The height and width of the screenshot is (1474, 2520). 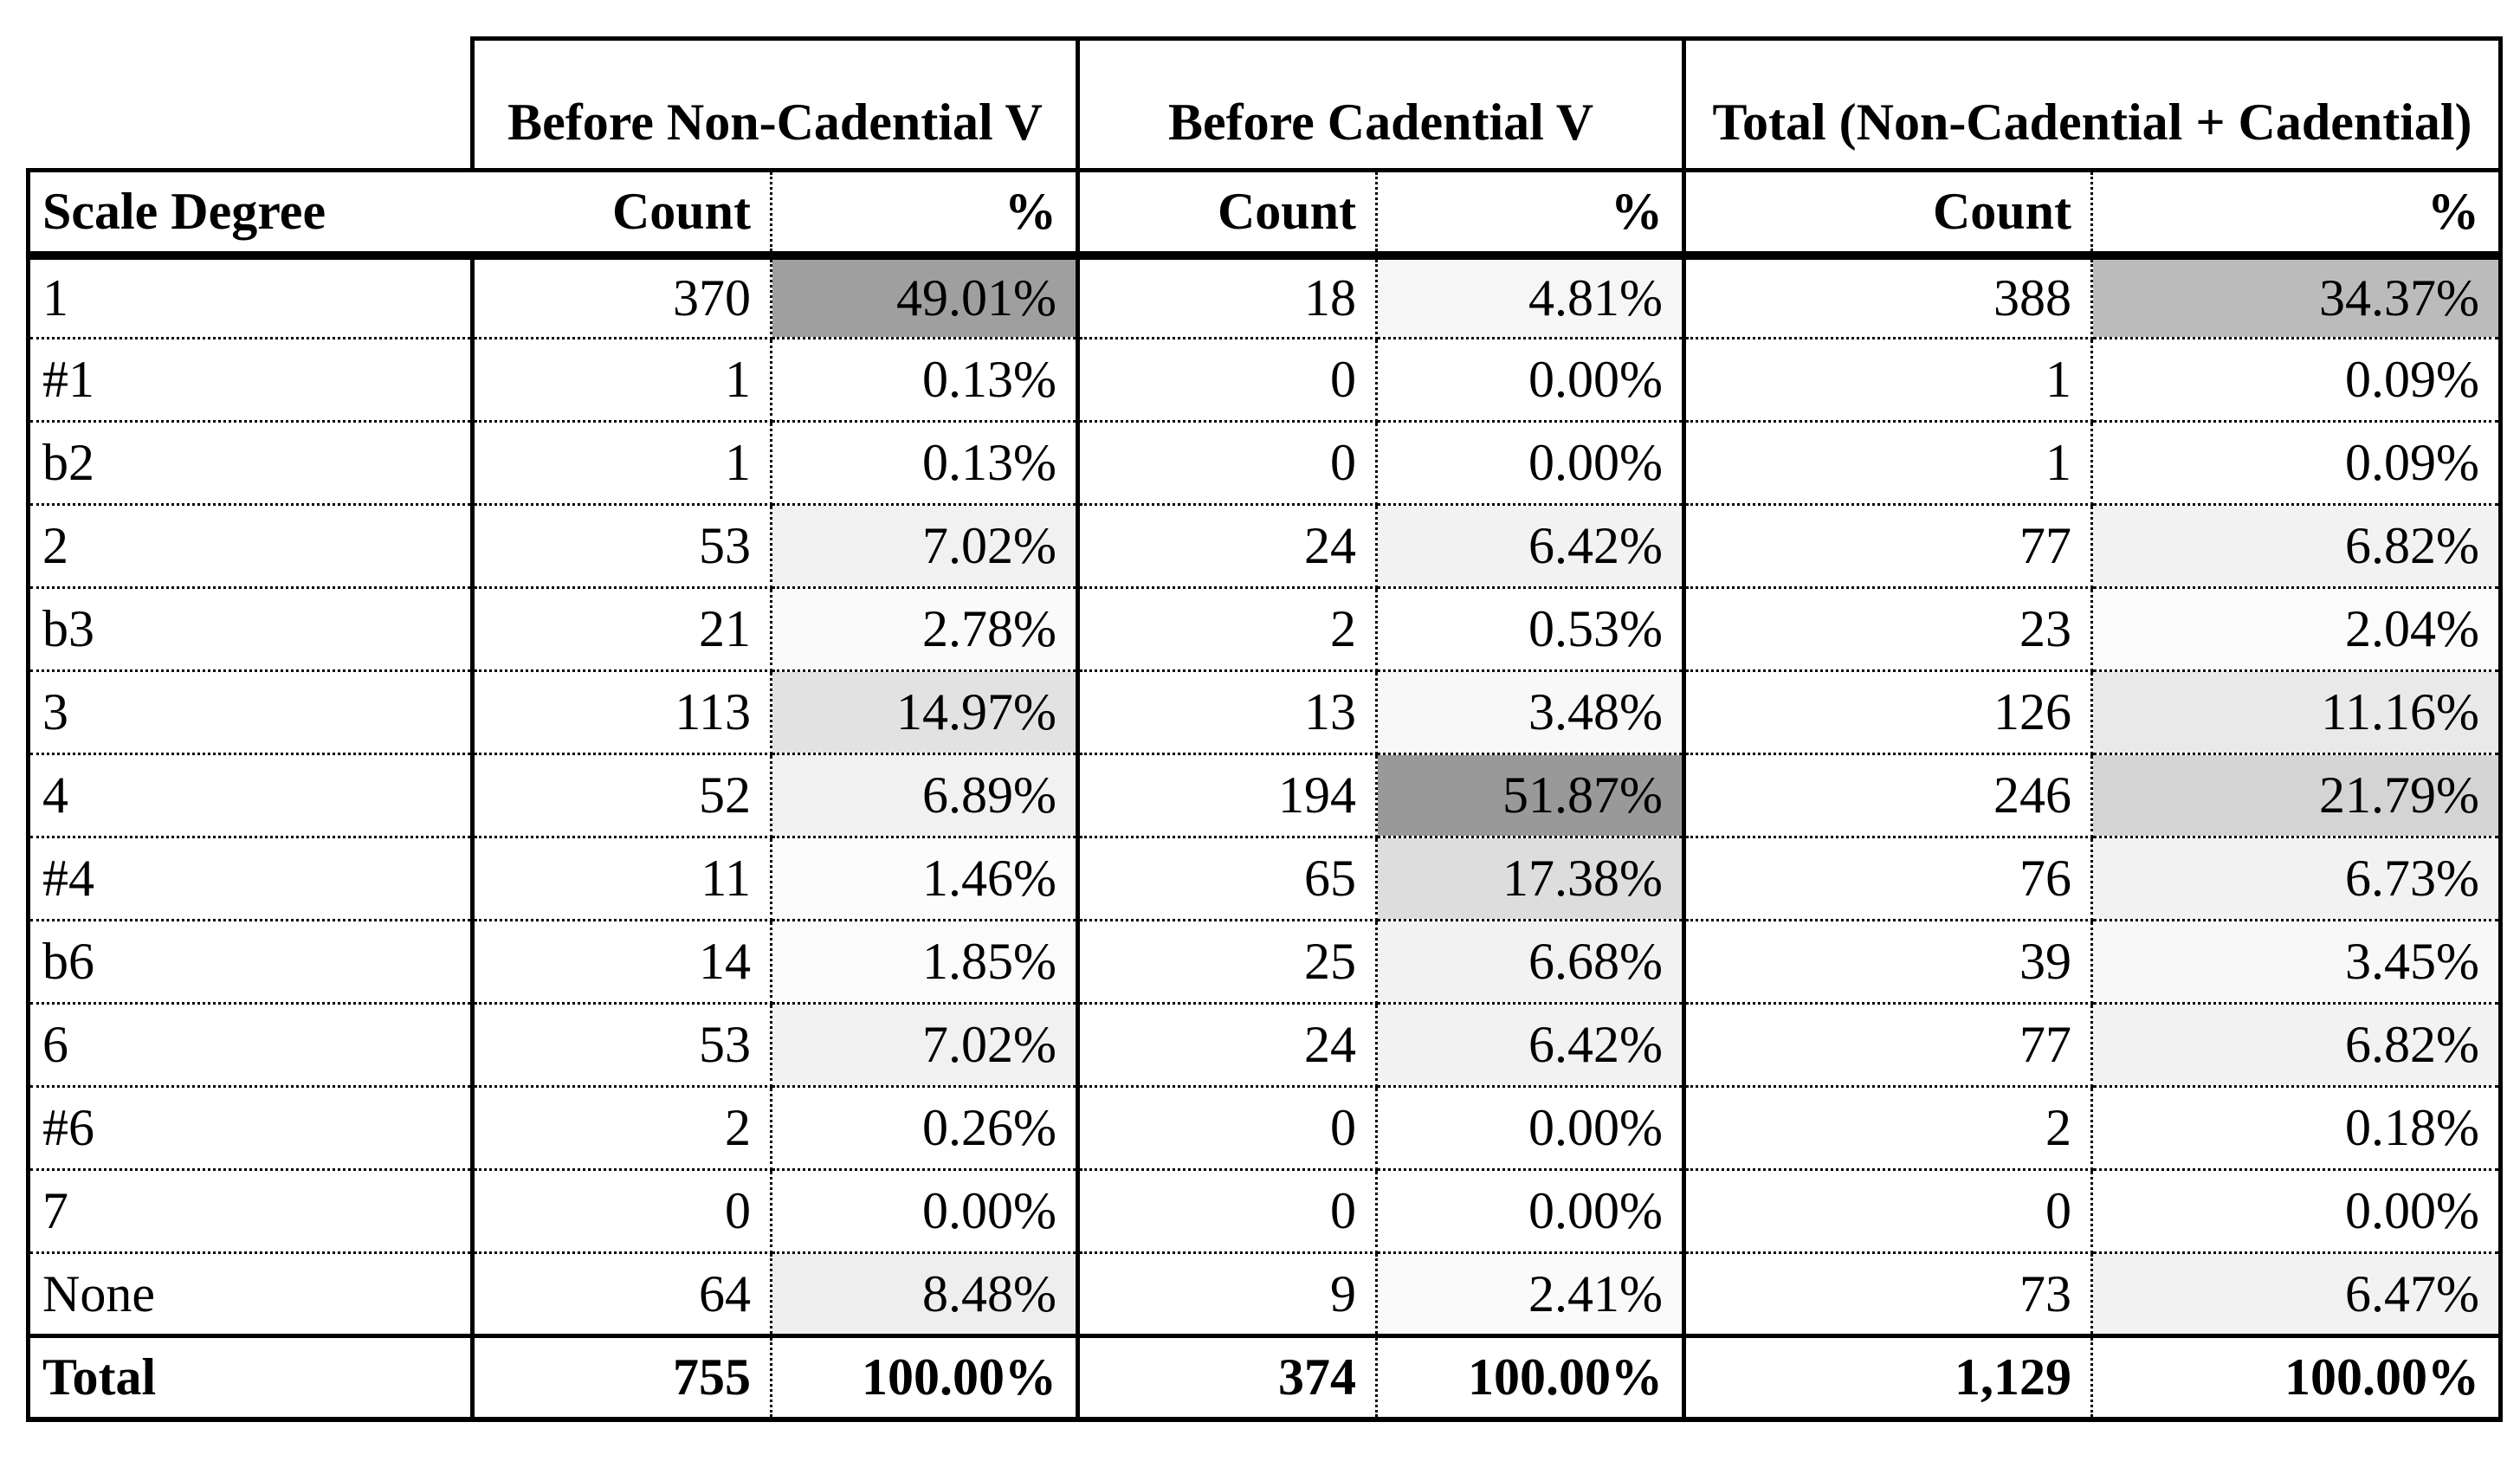 I want to click on scale-degree-cell: 3, so click(x=249, y=712).